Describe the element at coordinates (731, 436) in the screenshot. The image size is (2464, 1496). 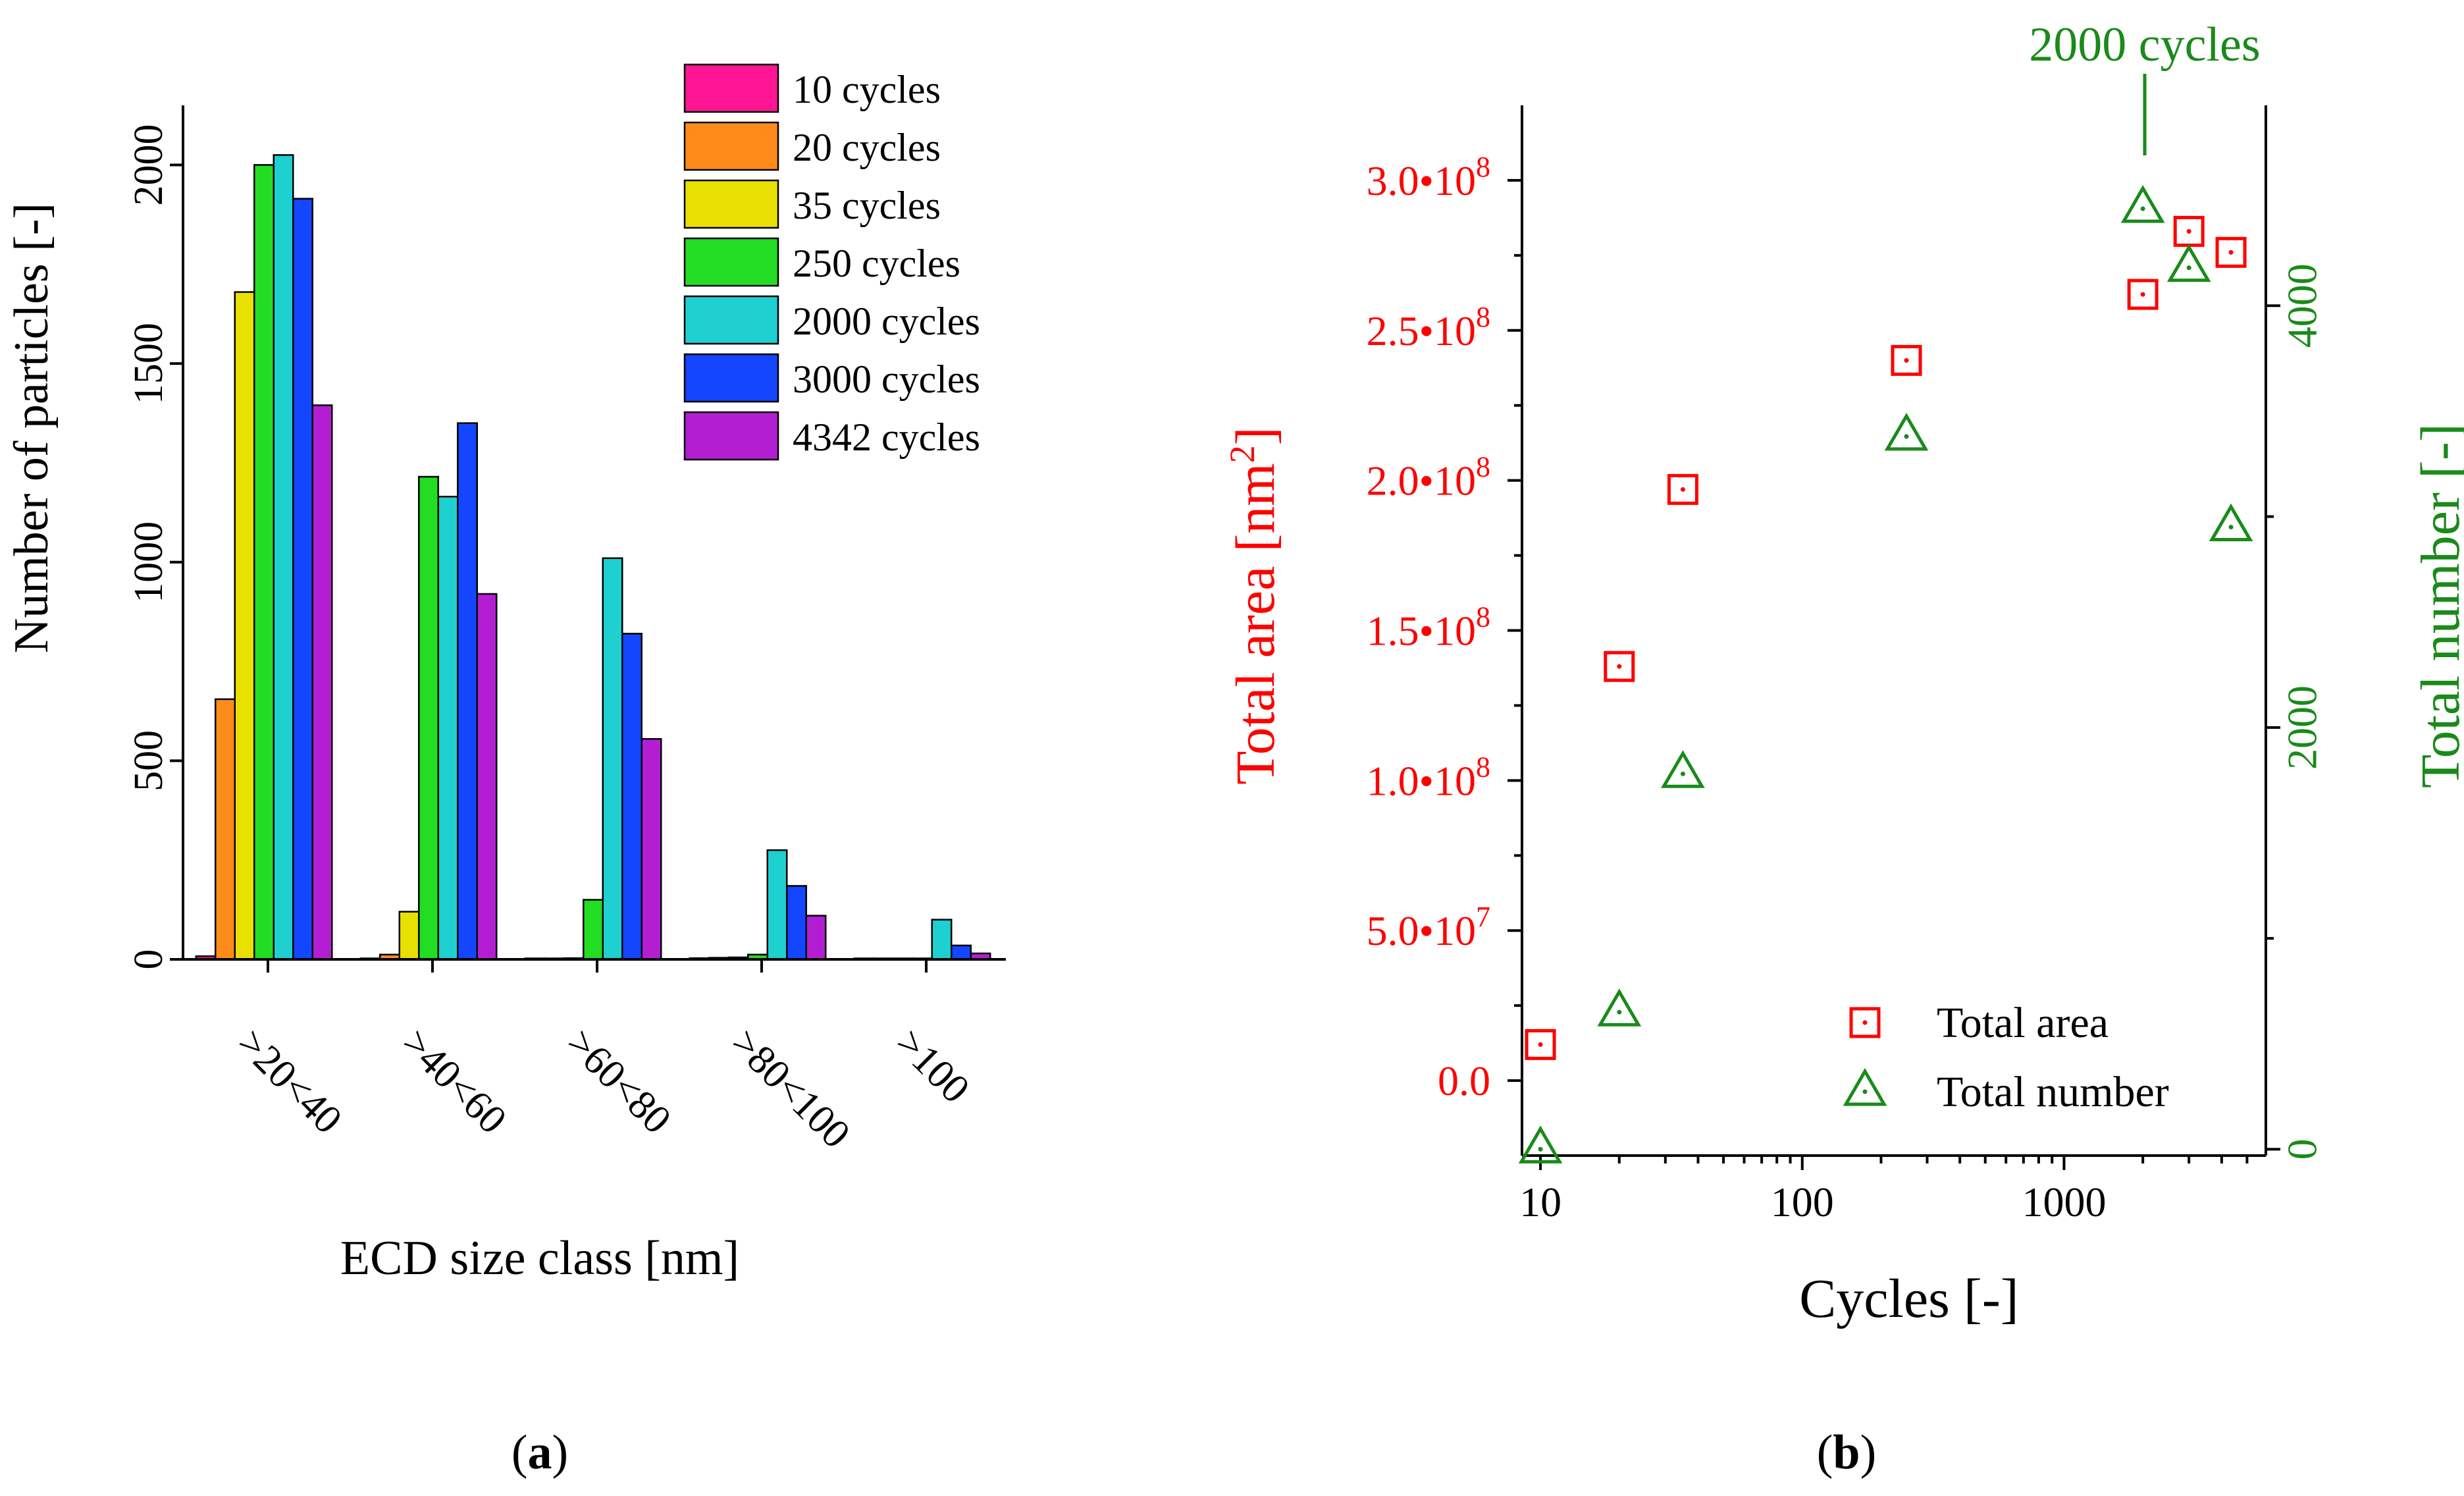
I see `legend-swatch-4342-cycles` at that location.